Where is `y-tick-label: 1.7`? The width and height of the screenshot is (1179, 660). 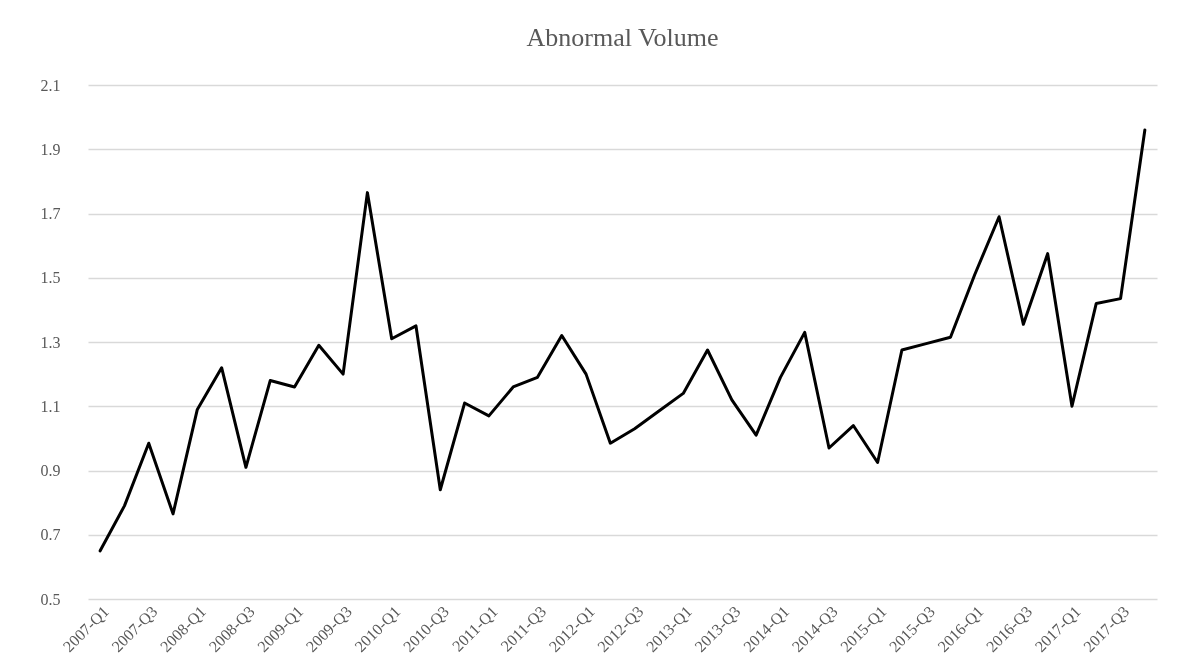 y-tick-label: 1.7 is located at coordinates (50, 213).